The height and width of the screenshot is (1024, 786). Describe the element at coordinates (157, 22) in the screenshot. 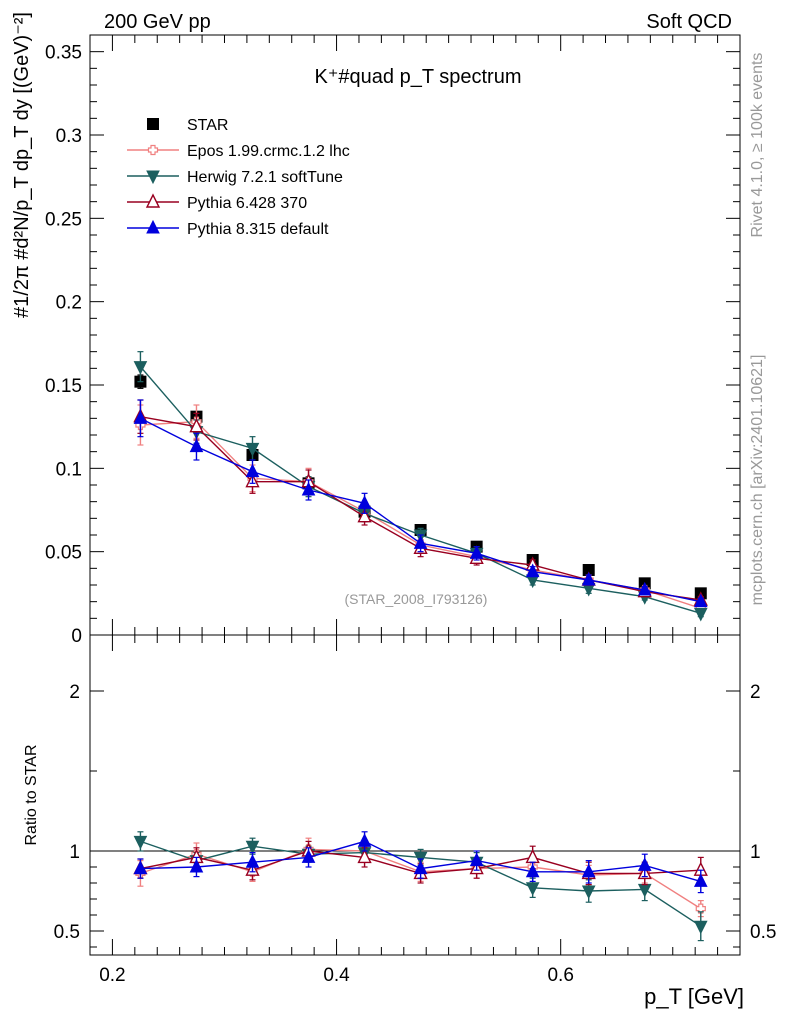

I see `header-left-label: 200 GeV pp` at that location.